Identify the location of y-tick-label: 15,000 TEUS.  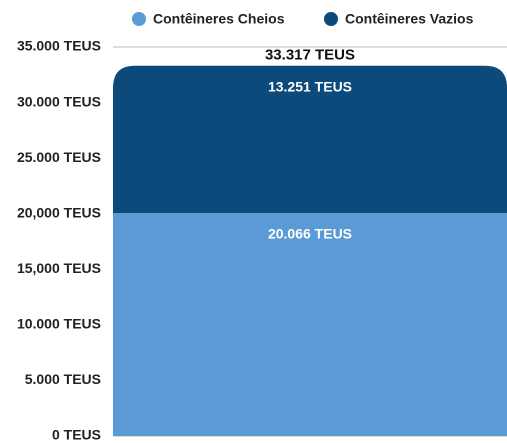
(59, 268).